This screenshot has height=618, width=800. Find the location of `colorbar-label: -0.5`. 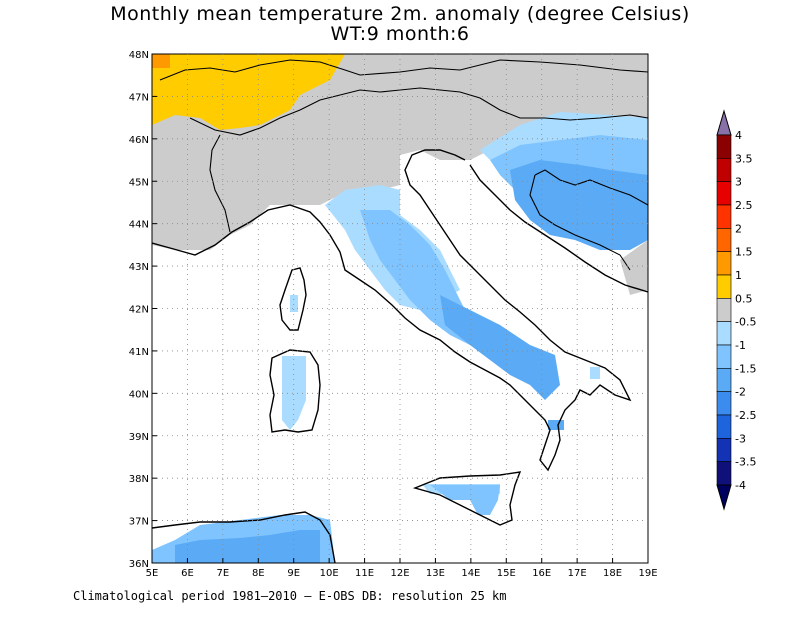

colorbar-label: -0.5 is located at coordinates (745, 322).